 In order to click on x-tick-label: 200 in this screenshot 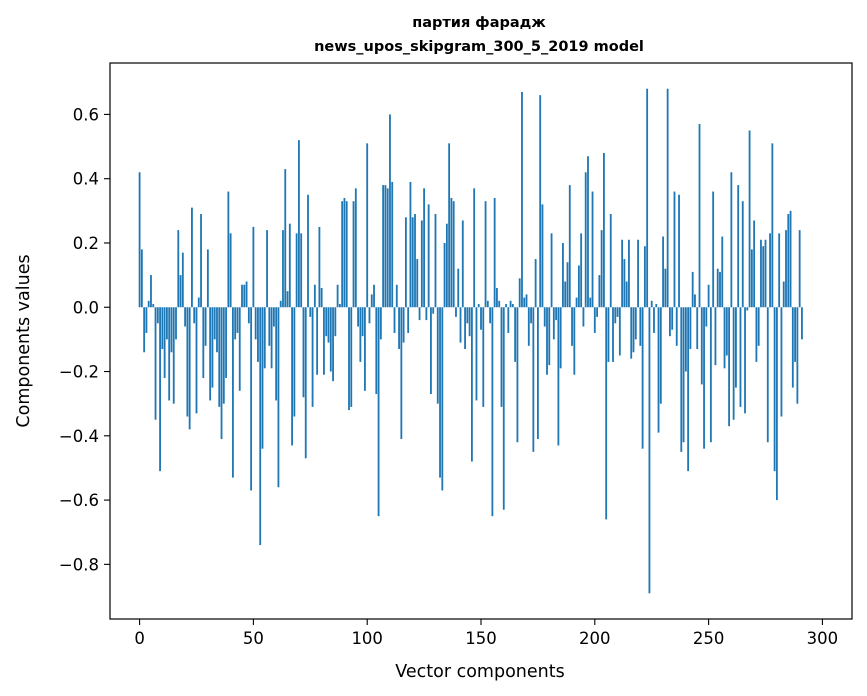, I will do `click(595, 638)`.